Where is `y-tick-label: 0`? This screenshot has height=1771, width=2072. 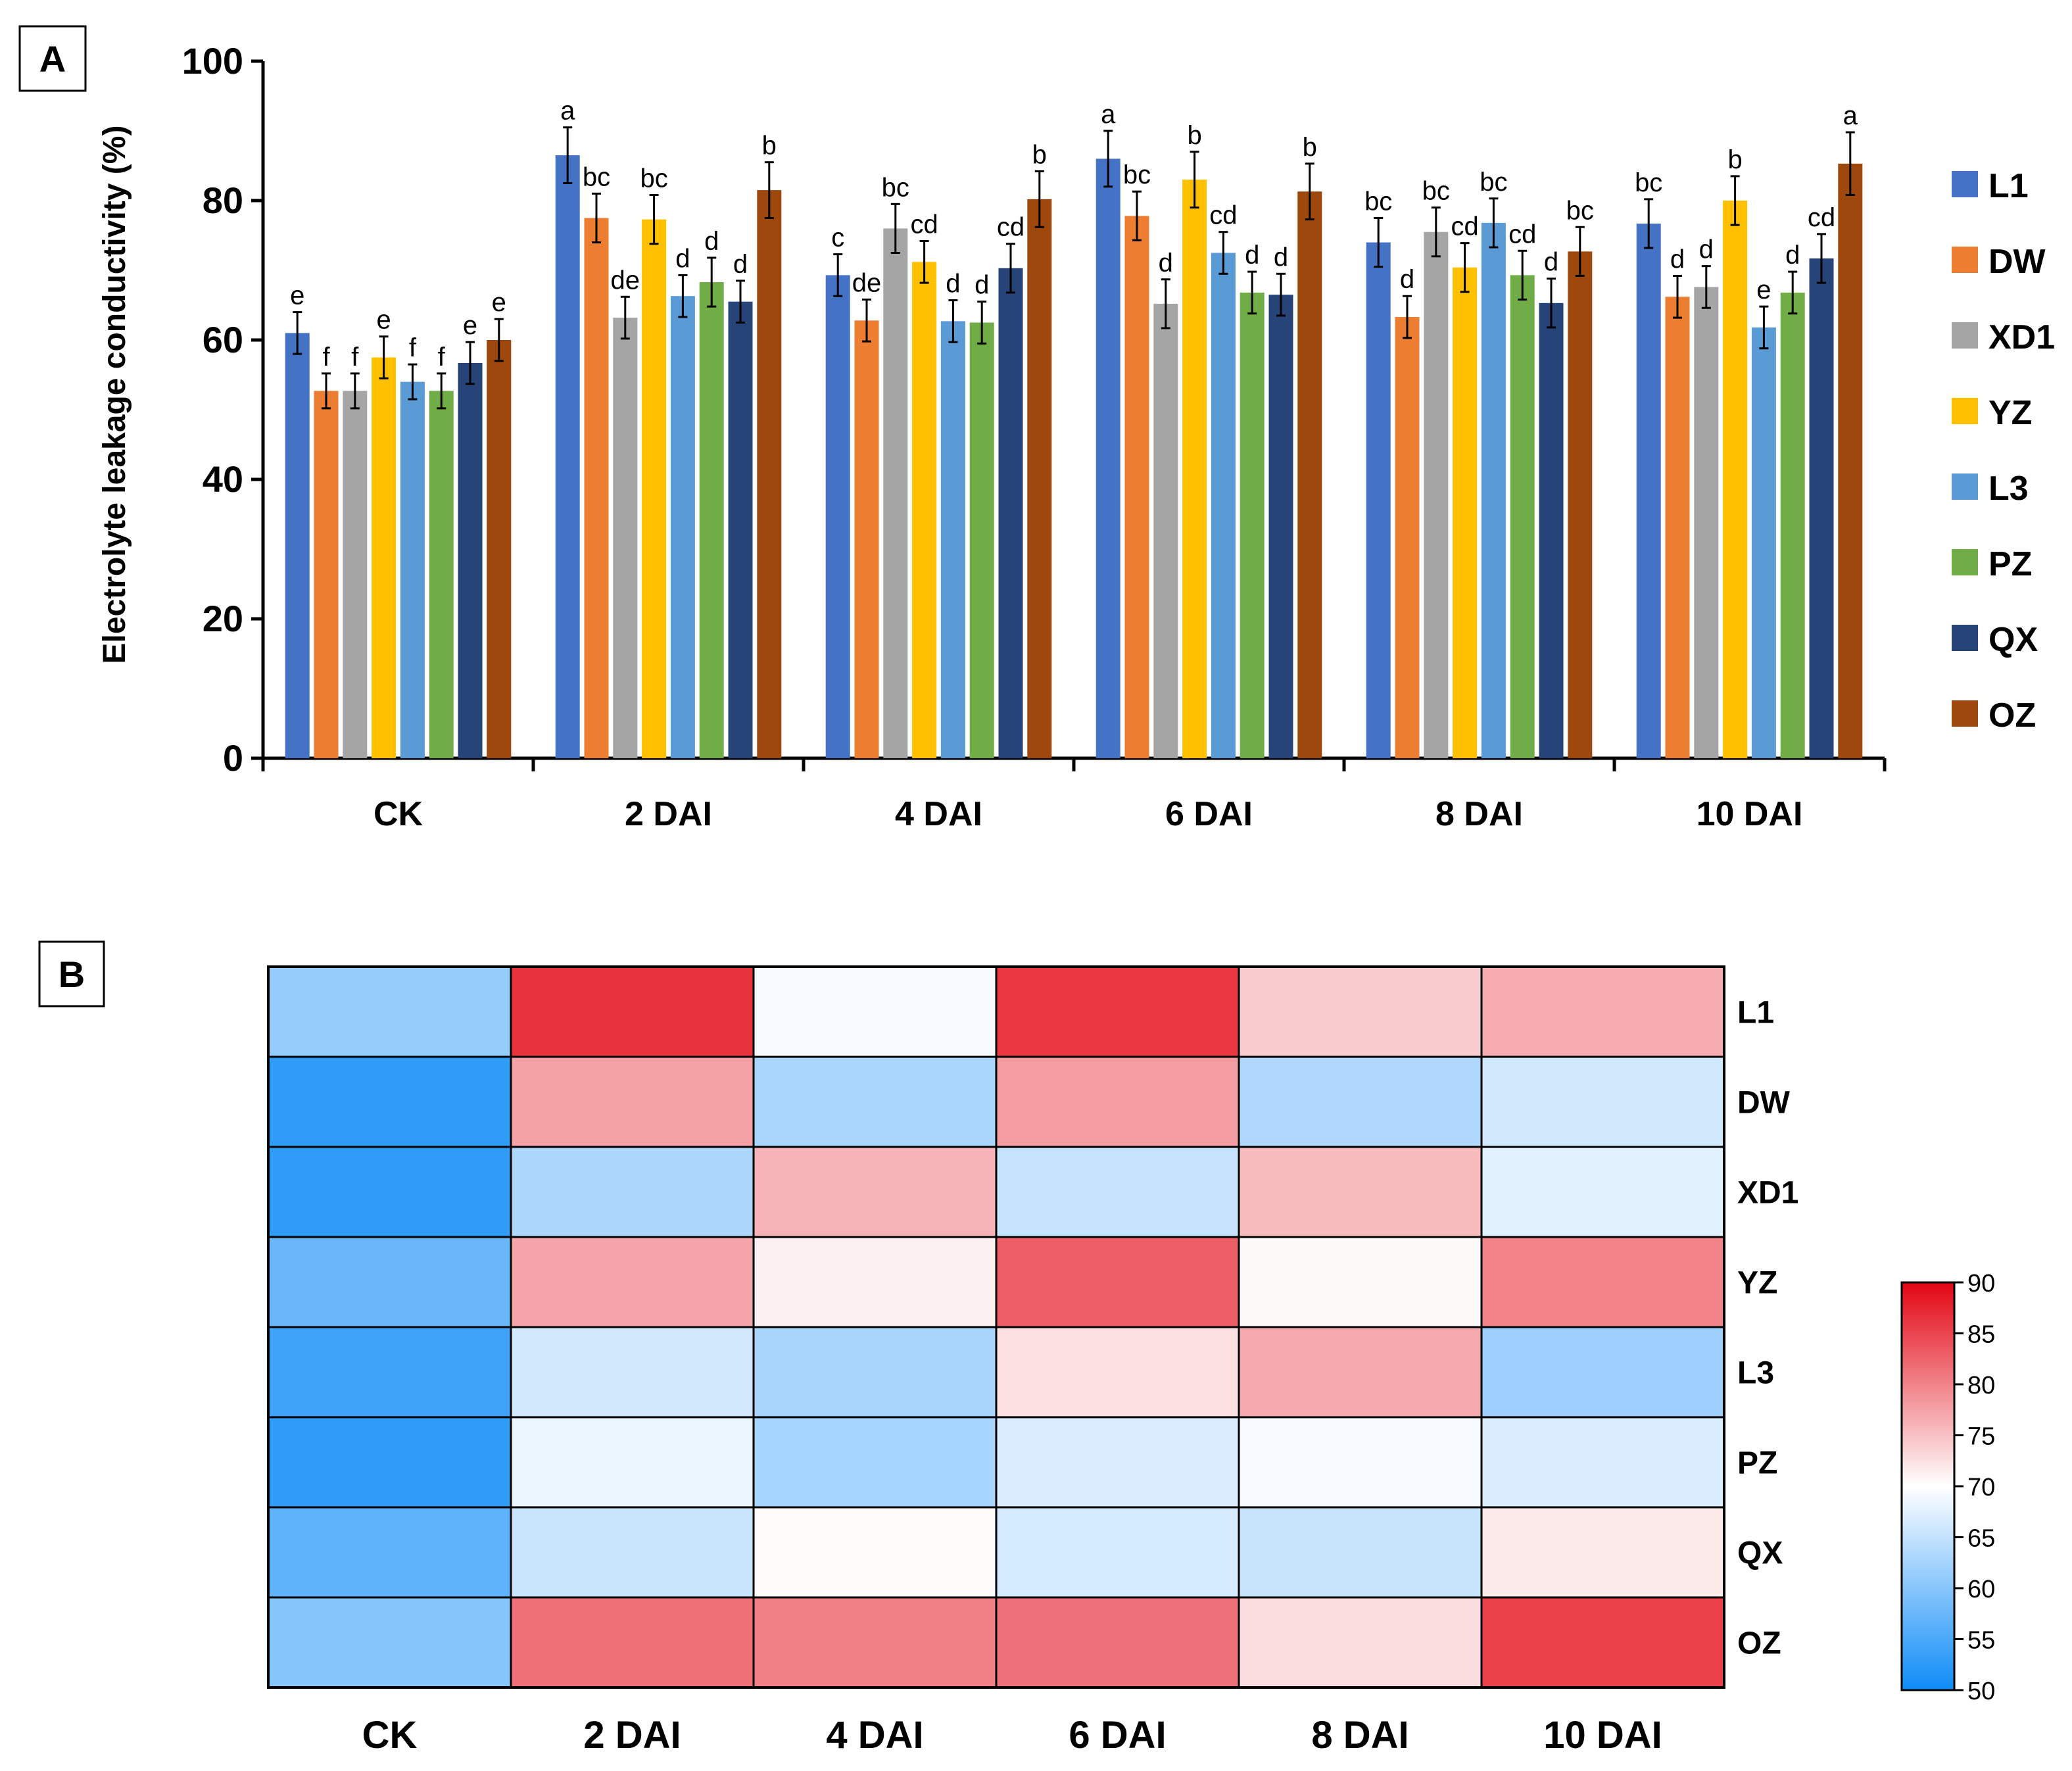 y-tick-label: 0 is located at coordinates (233, 758).